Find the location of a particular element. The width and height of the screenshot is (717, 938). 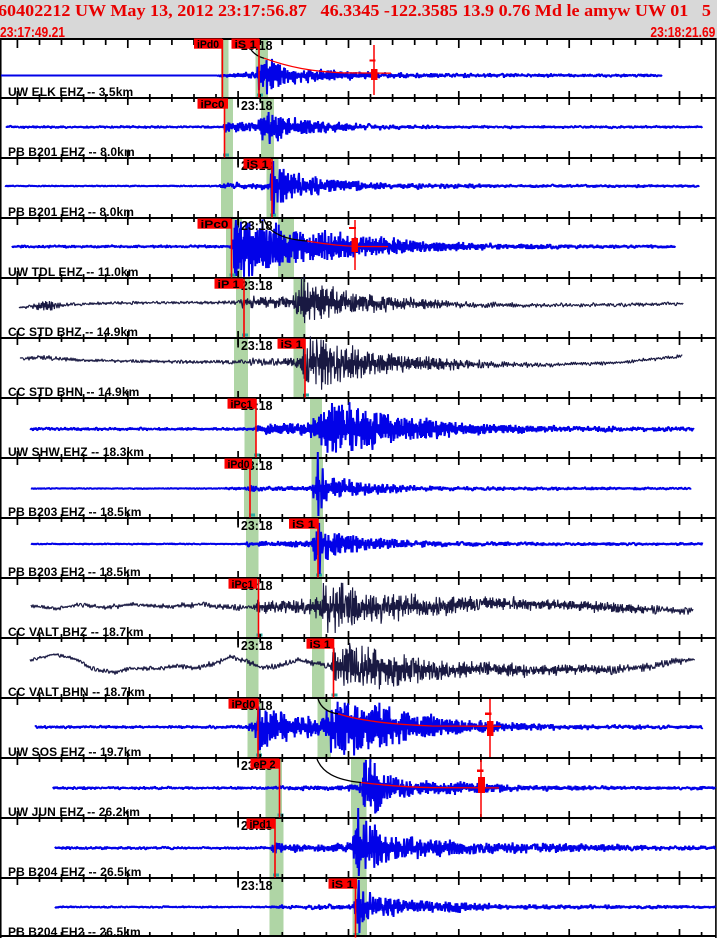

svg-text: CC VALT BHZ -- 18.7km is located at coordinates (76, 632).